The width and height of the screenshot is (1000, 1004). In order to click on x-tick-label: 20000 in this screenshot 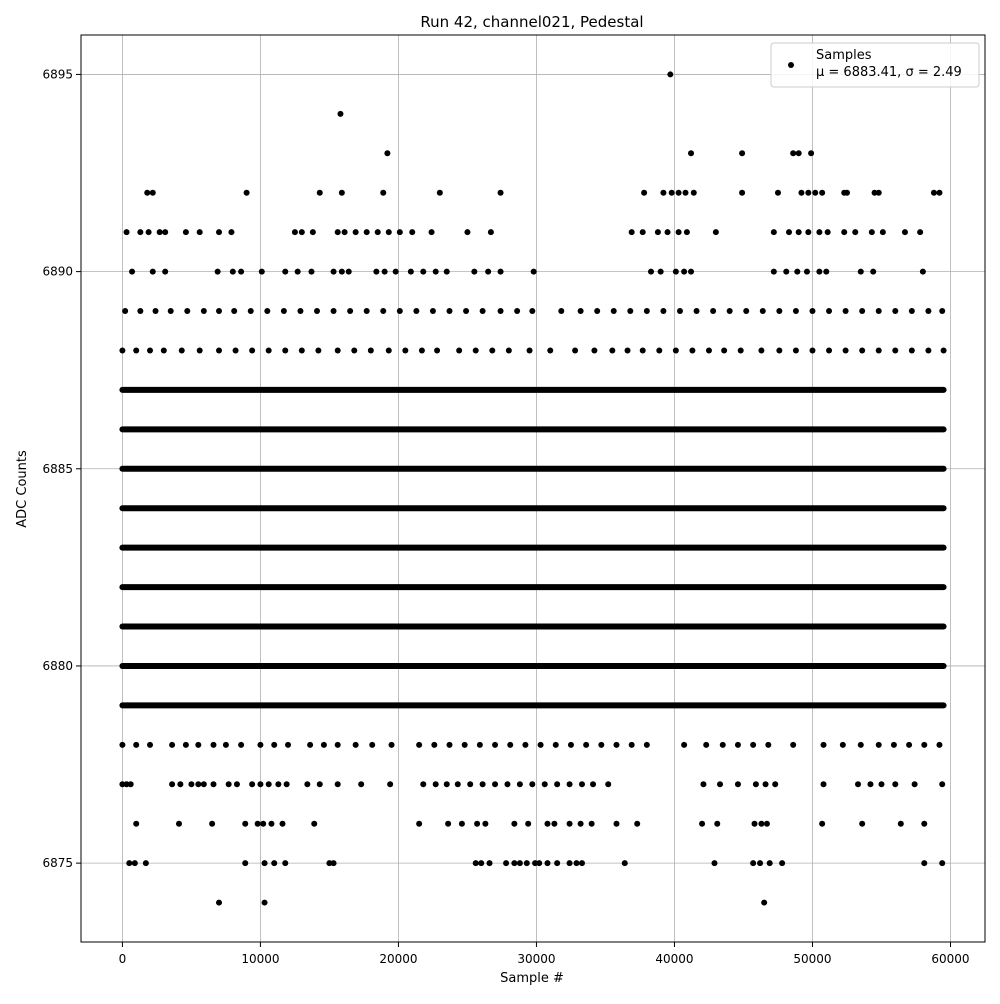, I will do `click(398, 959)`.